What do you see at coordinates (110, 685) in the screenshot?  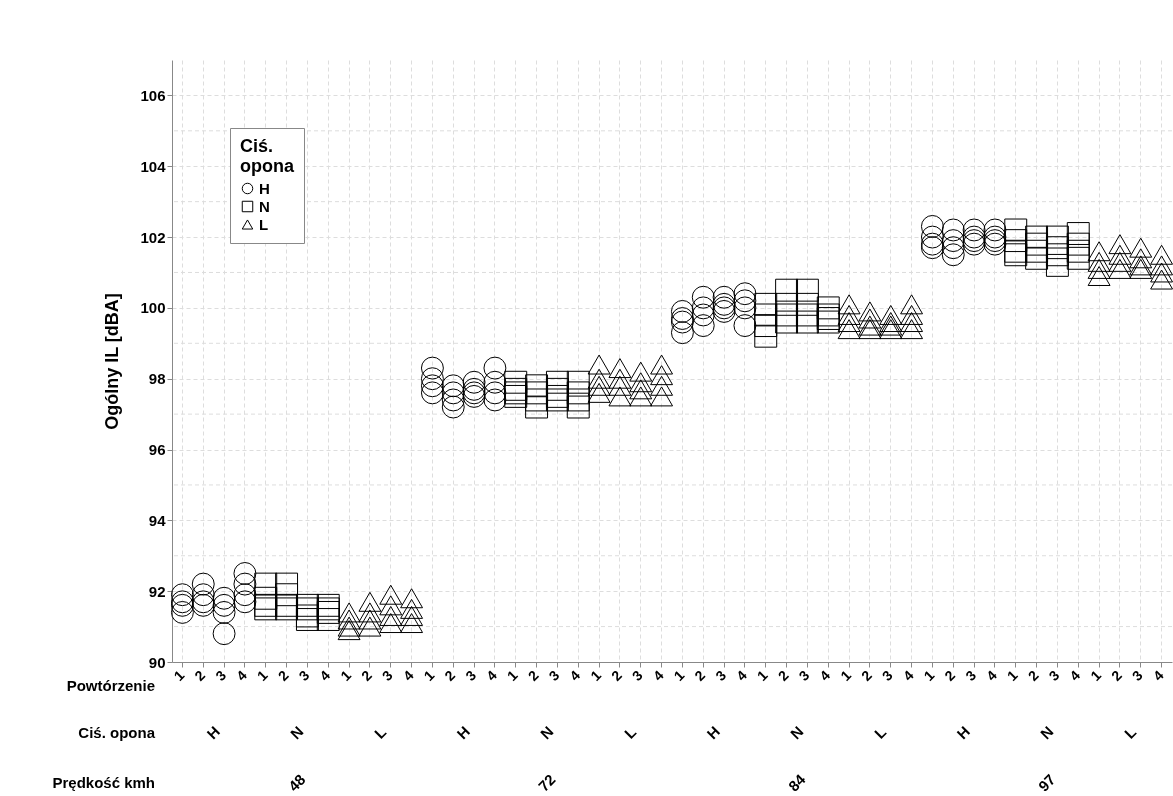 I see `text: Powtórzenie` at bounding box center [110, 685].